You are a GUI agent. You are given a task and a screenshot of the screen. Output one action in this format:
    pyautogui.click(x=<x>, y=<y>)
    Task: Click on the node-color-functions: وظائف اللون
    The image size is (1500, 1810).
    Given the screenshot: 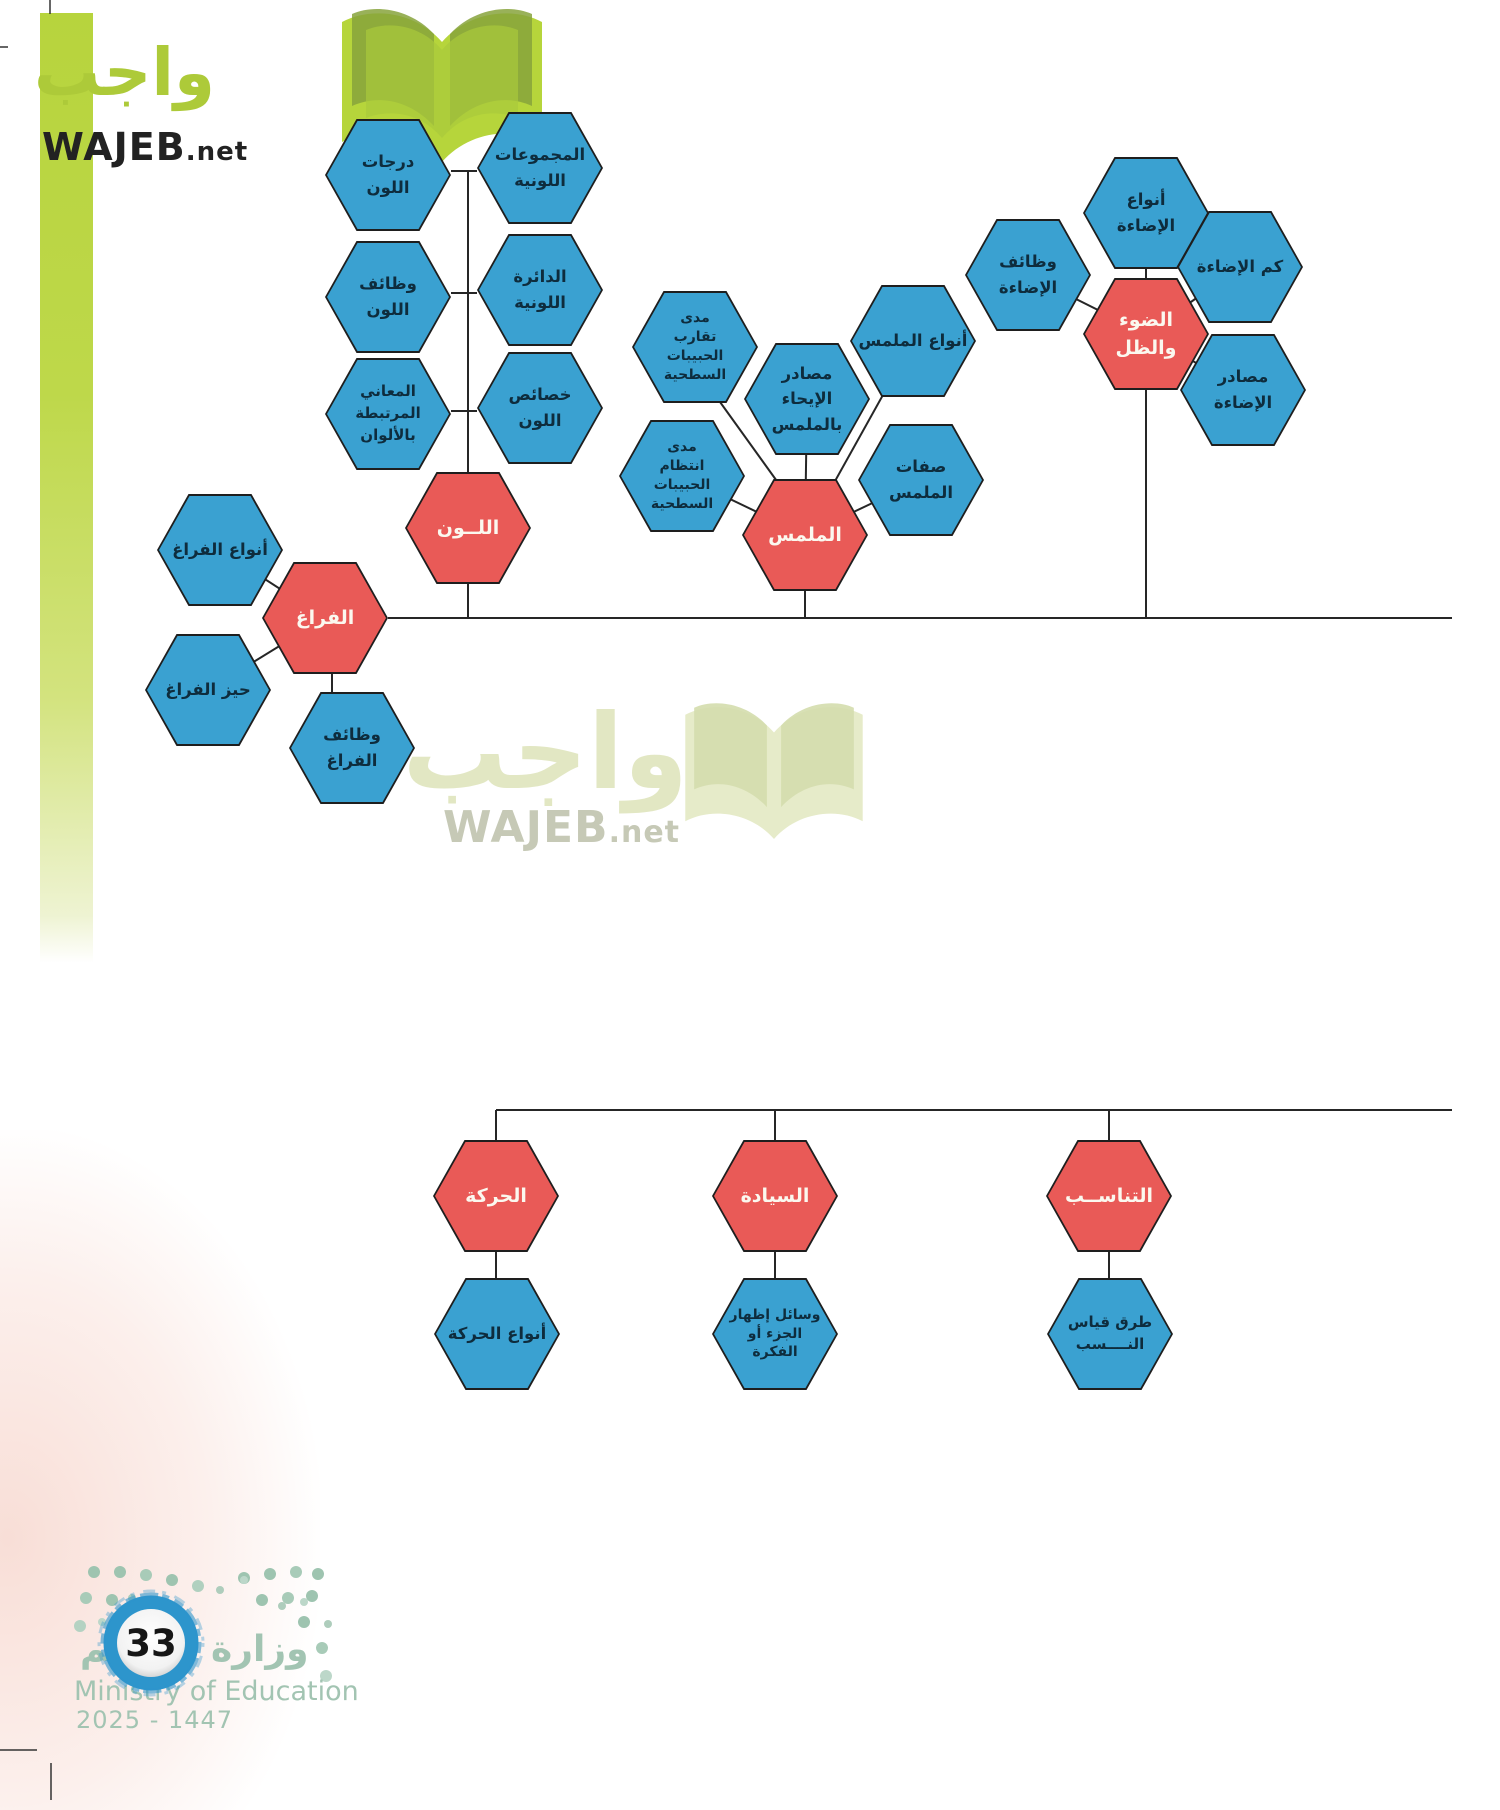 What is the action you would take?
    pyautogui.click(x=388, y=297)
    